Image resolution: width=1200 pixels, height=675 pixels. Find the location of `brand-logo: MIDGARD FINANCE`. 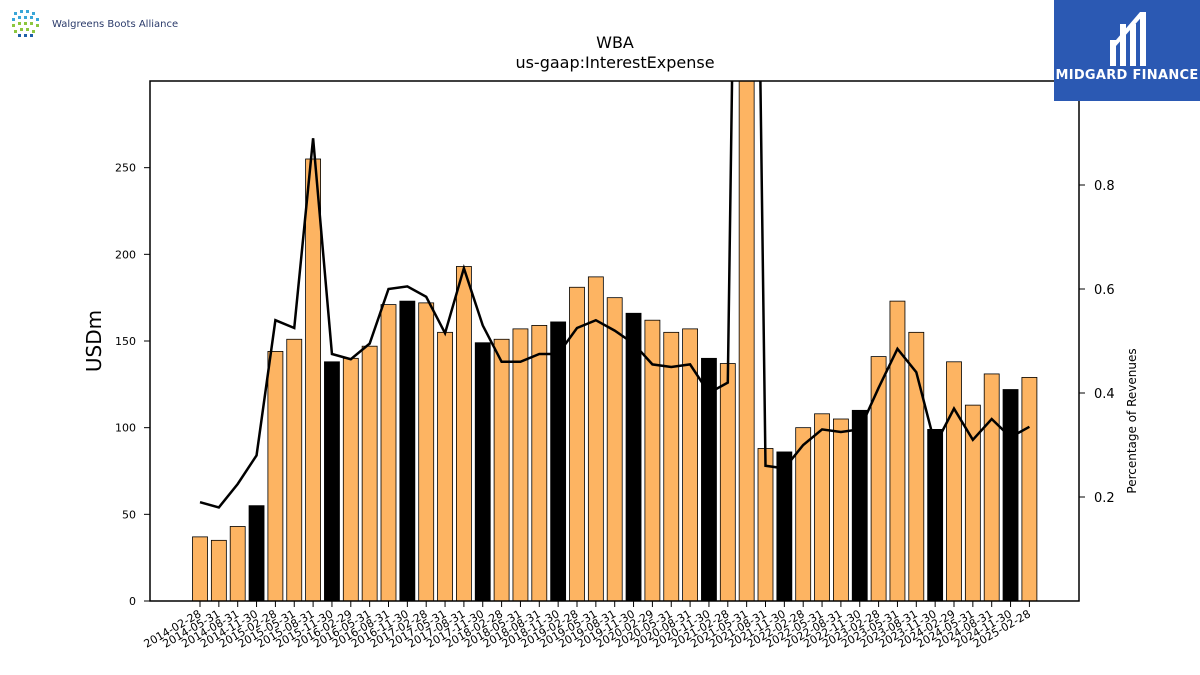

brand-logo: MIDGARD FINANCE is located at coordinates (1127, 50).